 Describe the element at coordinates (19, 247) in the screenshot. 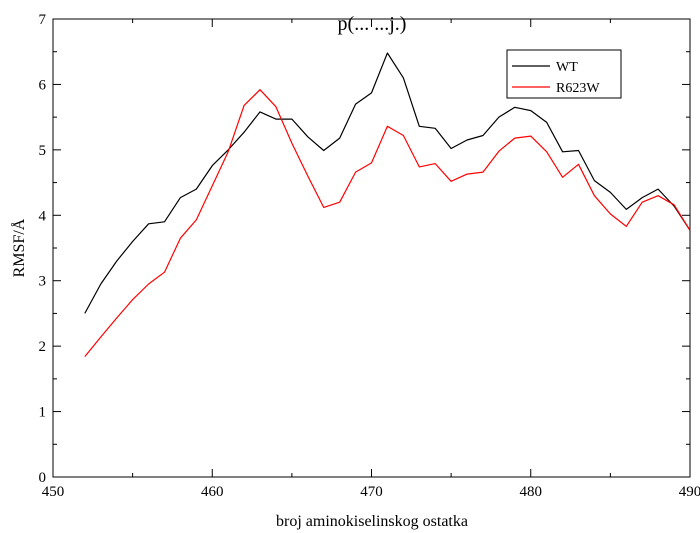

I see `y-axis-title: RMSF/Å` at that location.